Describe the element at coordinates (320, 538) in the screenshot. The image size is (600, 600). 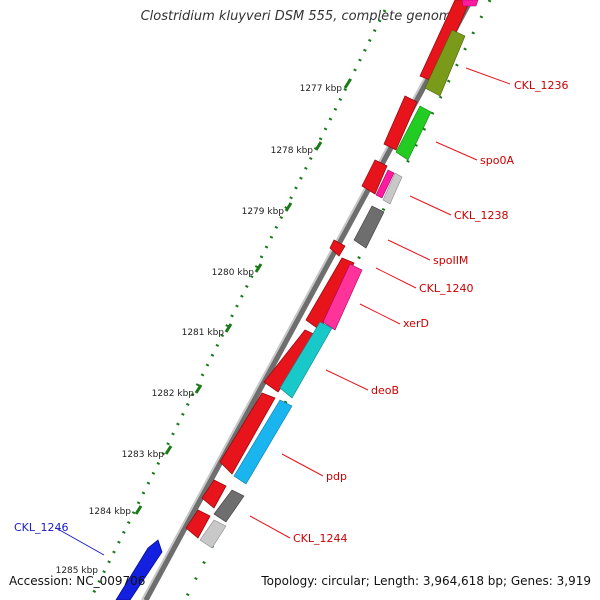
I see `gene-label-ckl1244: CKL_1244` at that location.